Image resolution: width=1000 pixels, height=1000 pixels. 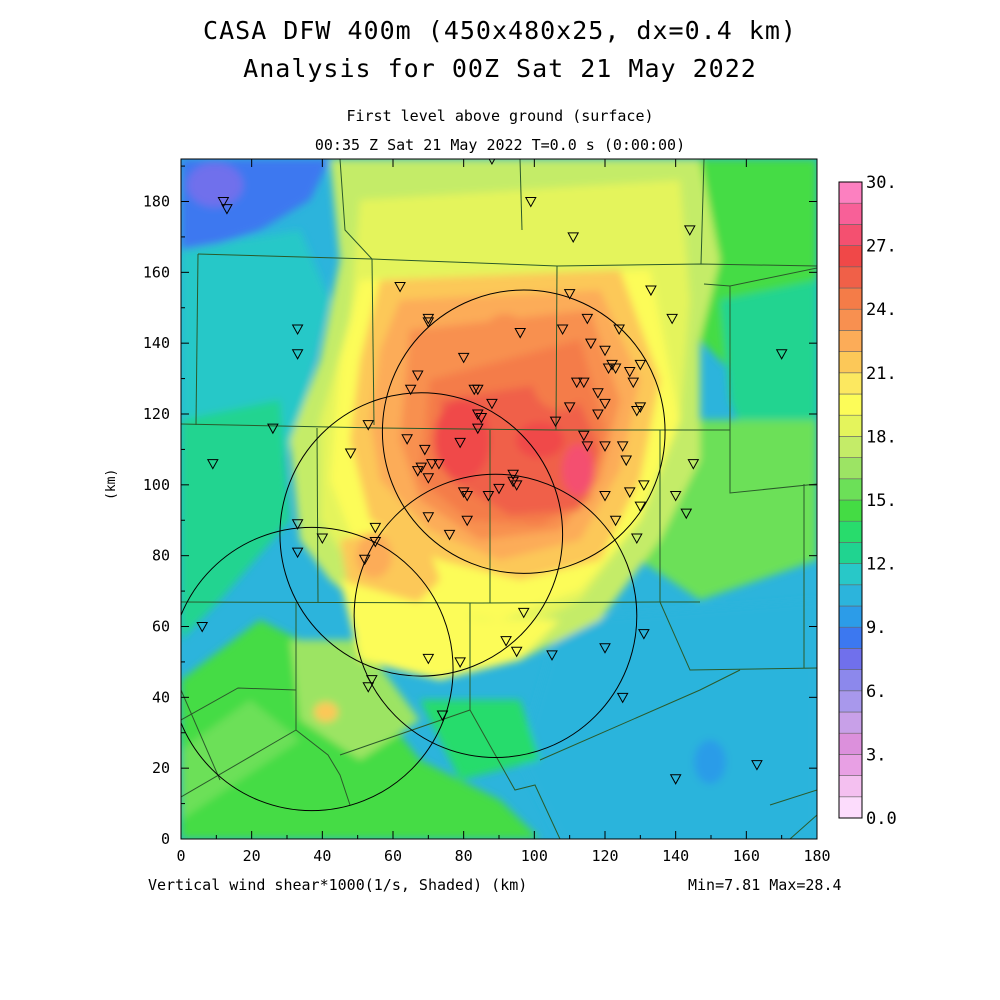 What do you see at coordinates (165, 839) in the screenshot?
I see `y-tick-label: 0` at bounding box center [165, 839].